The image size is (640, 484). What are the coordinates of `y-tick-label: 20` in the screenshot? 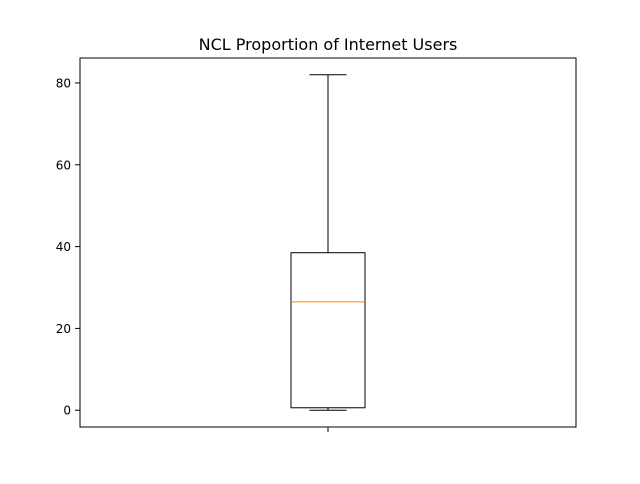 It's located at (63, 329).